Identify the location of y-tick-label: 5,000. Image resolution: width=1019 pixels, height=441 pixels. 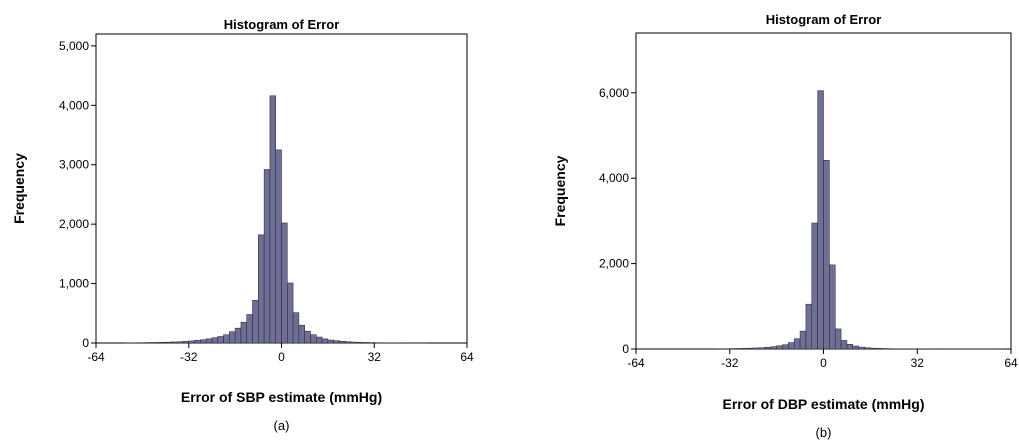
(74, 46).